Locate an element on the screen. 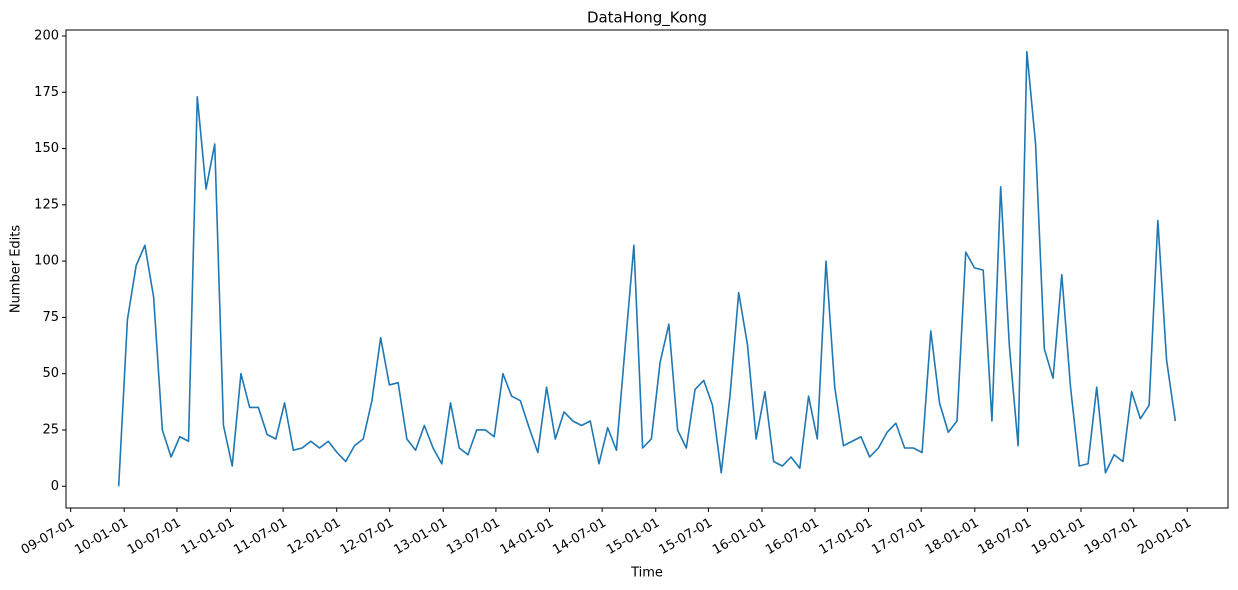 This screenshot has height=590, width=1238. y-tick-label: 150 is located at coordinates (46, 148).